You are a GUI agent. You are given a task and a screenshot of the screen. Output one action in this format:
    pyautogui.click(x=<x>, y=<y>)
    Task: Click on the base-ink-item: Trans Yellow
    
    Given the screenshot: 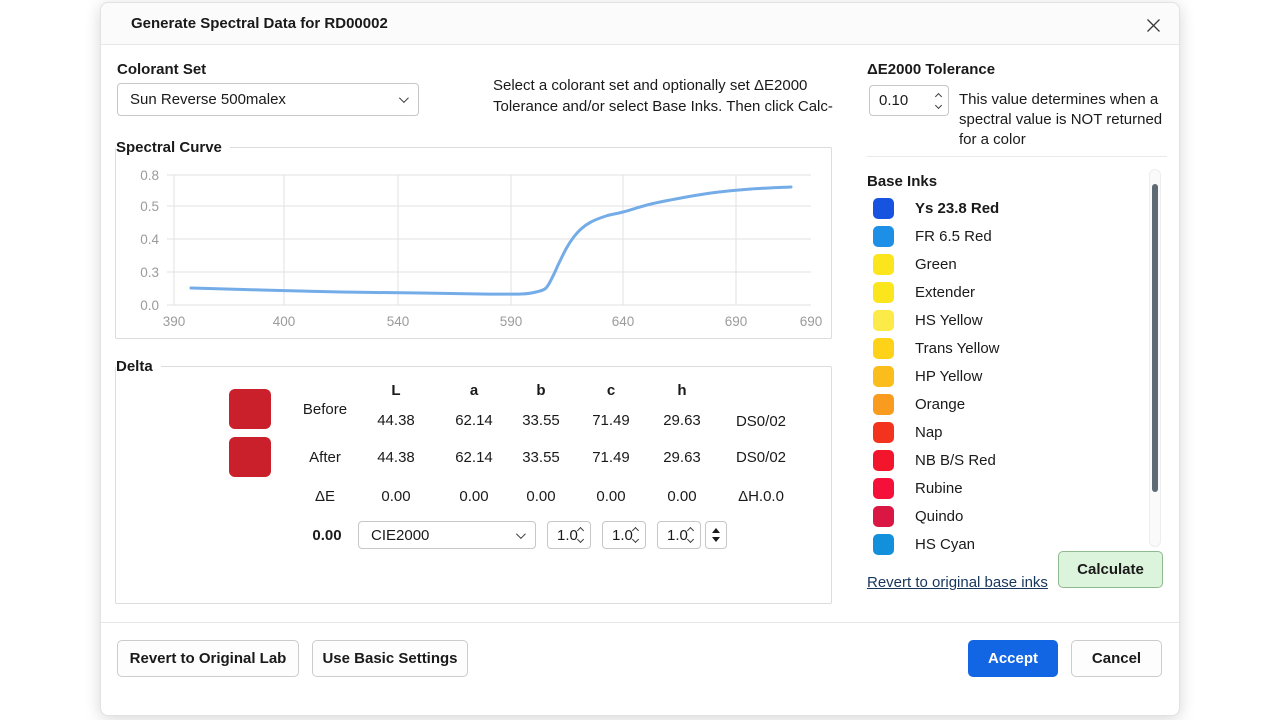 What is the action you would take?
    pyautogui.click(x=1002, y=348)
    